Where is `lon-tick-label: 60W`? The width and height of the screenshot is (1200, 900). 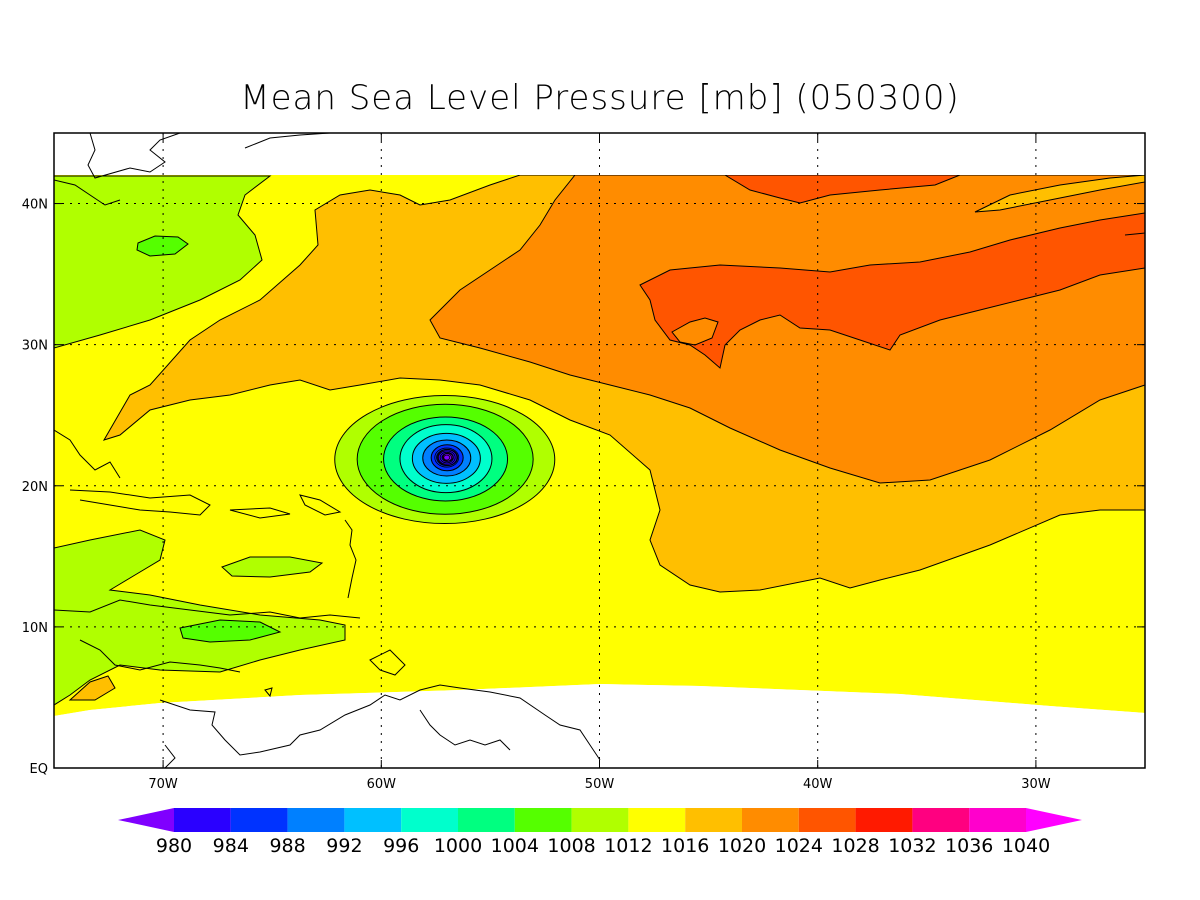
lon-tick-label: 60W is located at coordinates (382, 784).